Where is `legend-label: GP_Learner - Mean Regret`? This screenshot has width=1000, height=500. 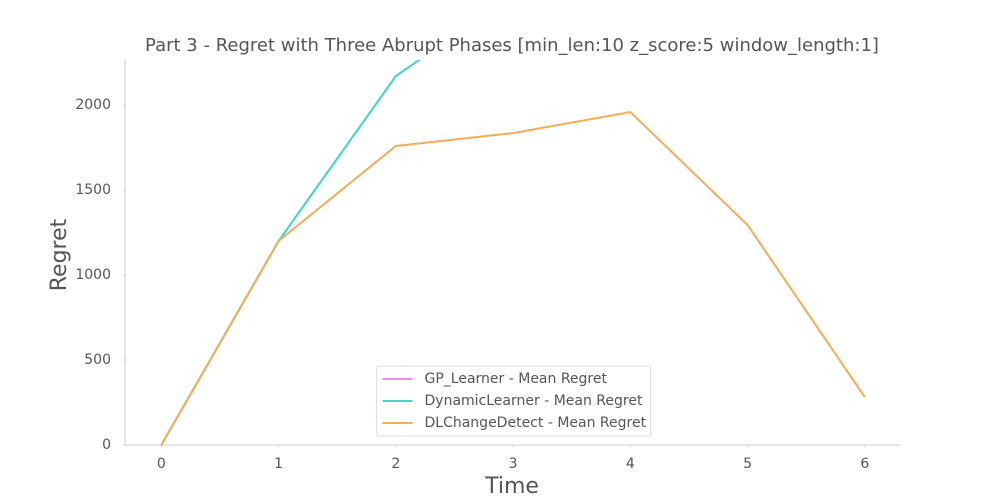
legend-label: GP_Learner - Mean Regret is located at coordinates (516, 379).